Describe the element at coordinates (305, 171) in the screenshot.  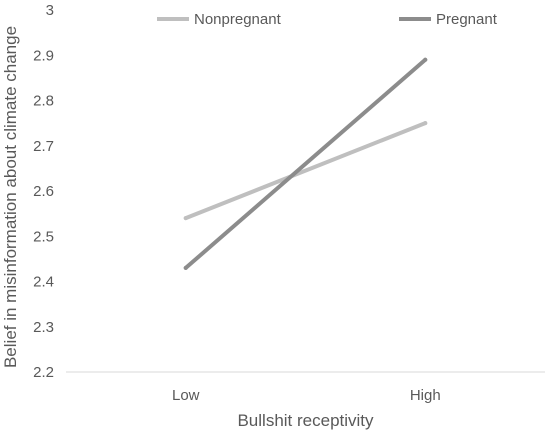
I see `series-line-nonpregnant` at that location.